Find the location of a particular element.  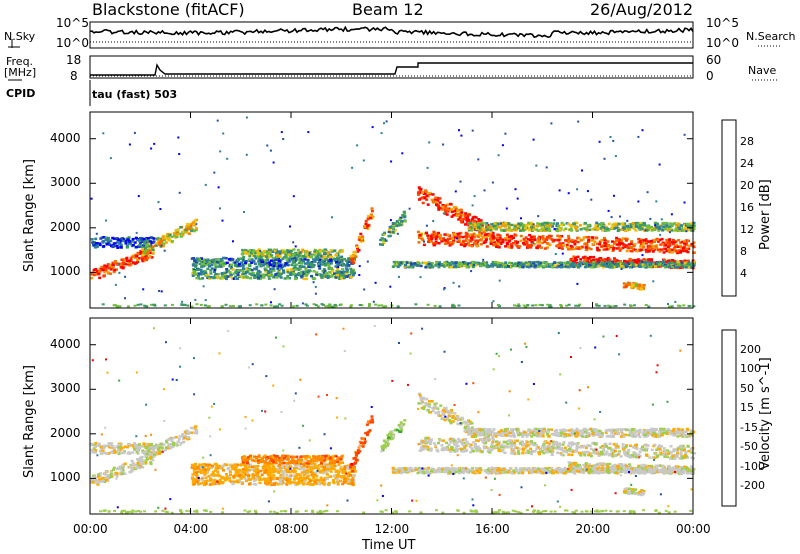

beam-title: Beam 12 is located at coordinates (388, 9).